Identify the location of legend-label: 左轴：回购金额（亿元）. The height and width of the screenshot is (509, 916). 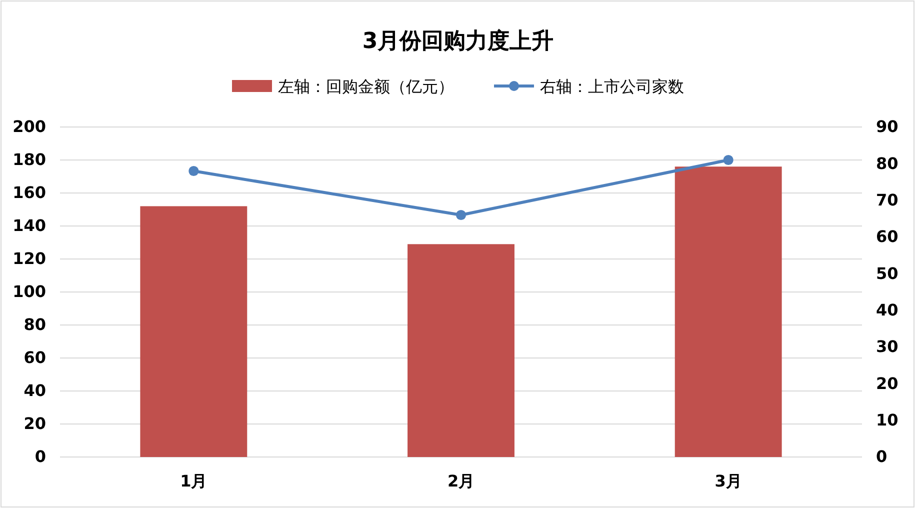
(366, 86).